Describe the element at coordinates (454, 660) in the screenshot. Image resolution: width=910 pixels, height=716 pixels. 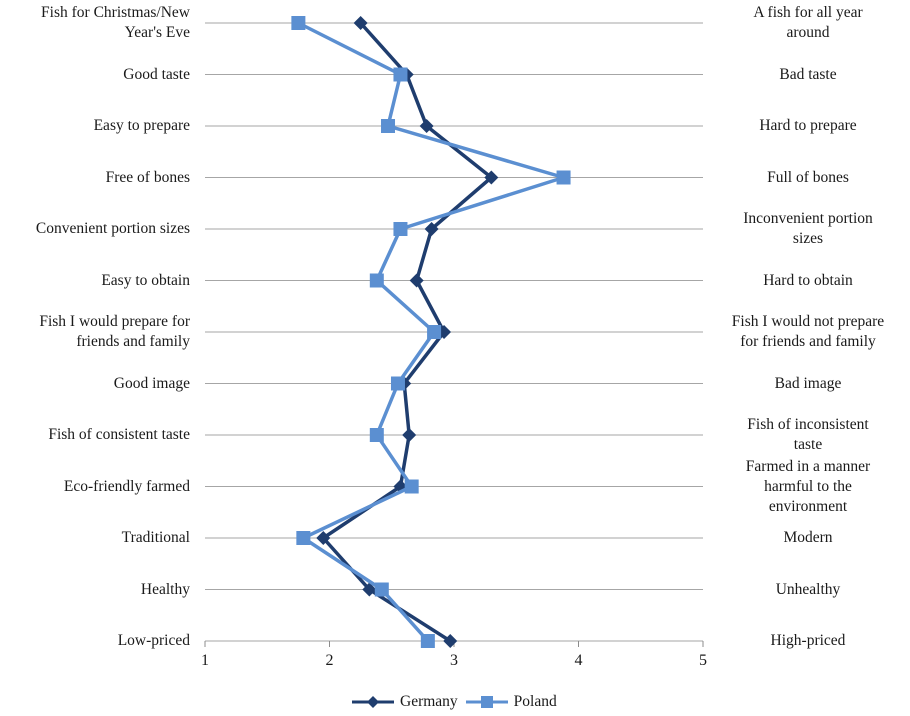
I see `x-tick-label: 3` at that location.